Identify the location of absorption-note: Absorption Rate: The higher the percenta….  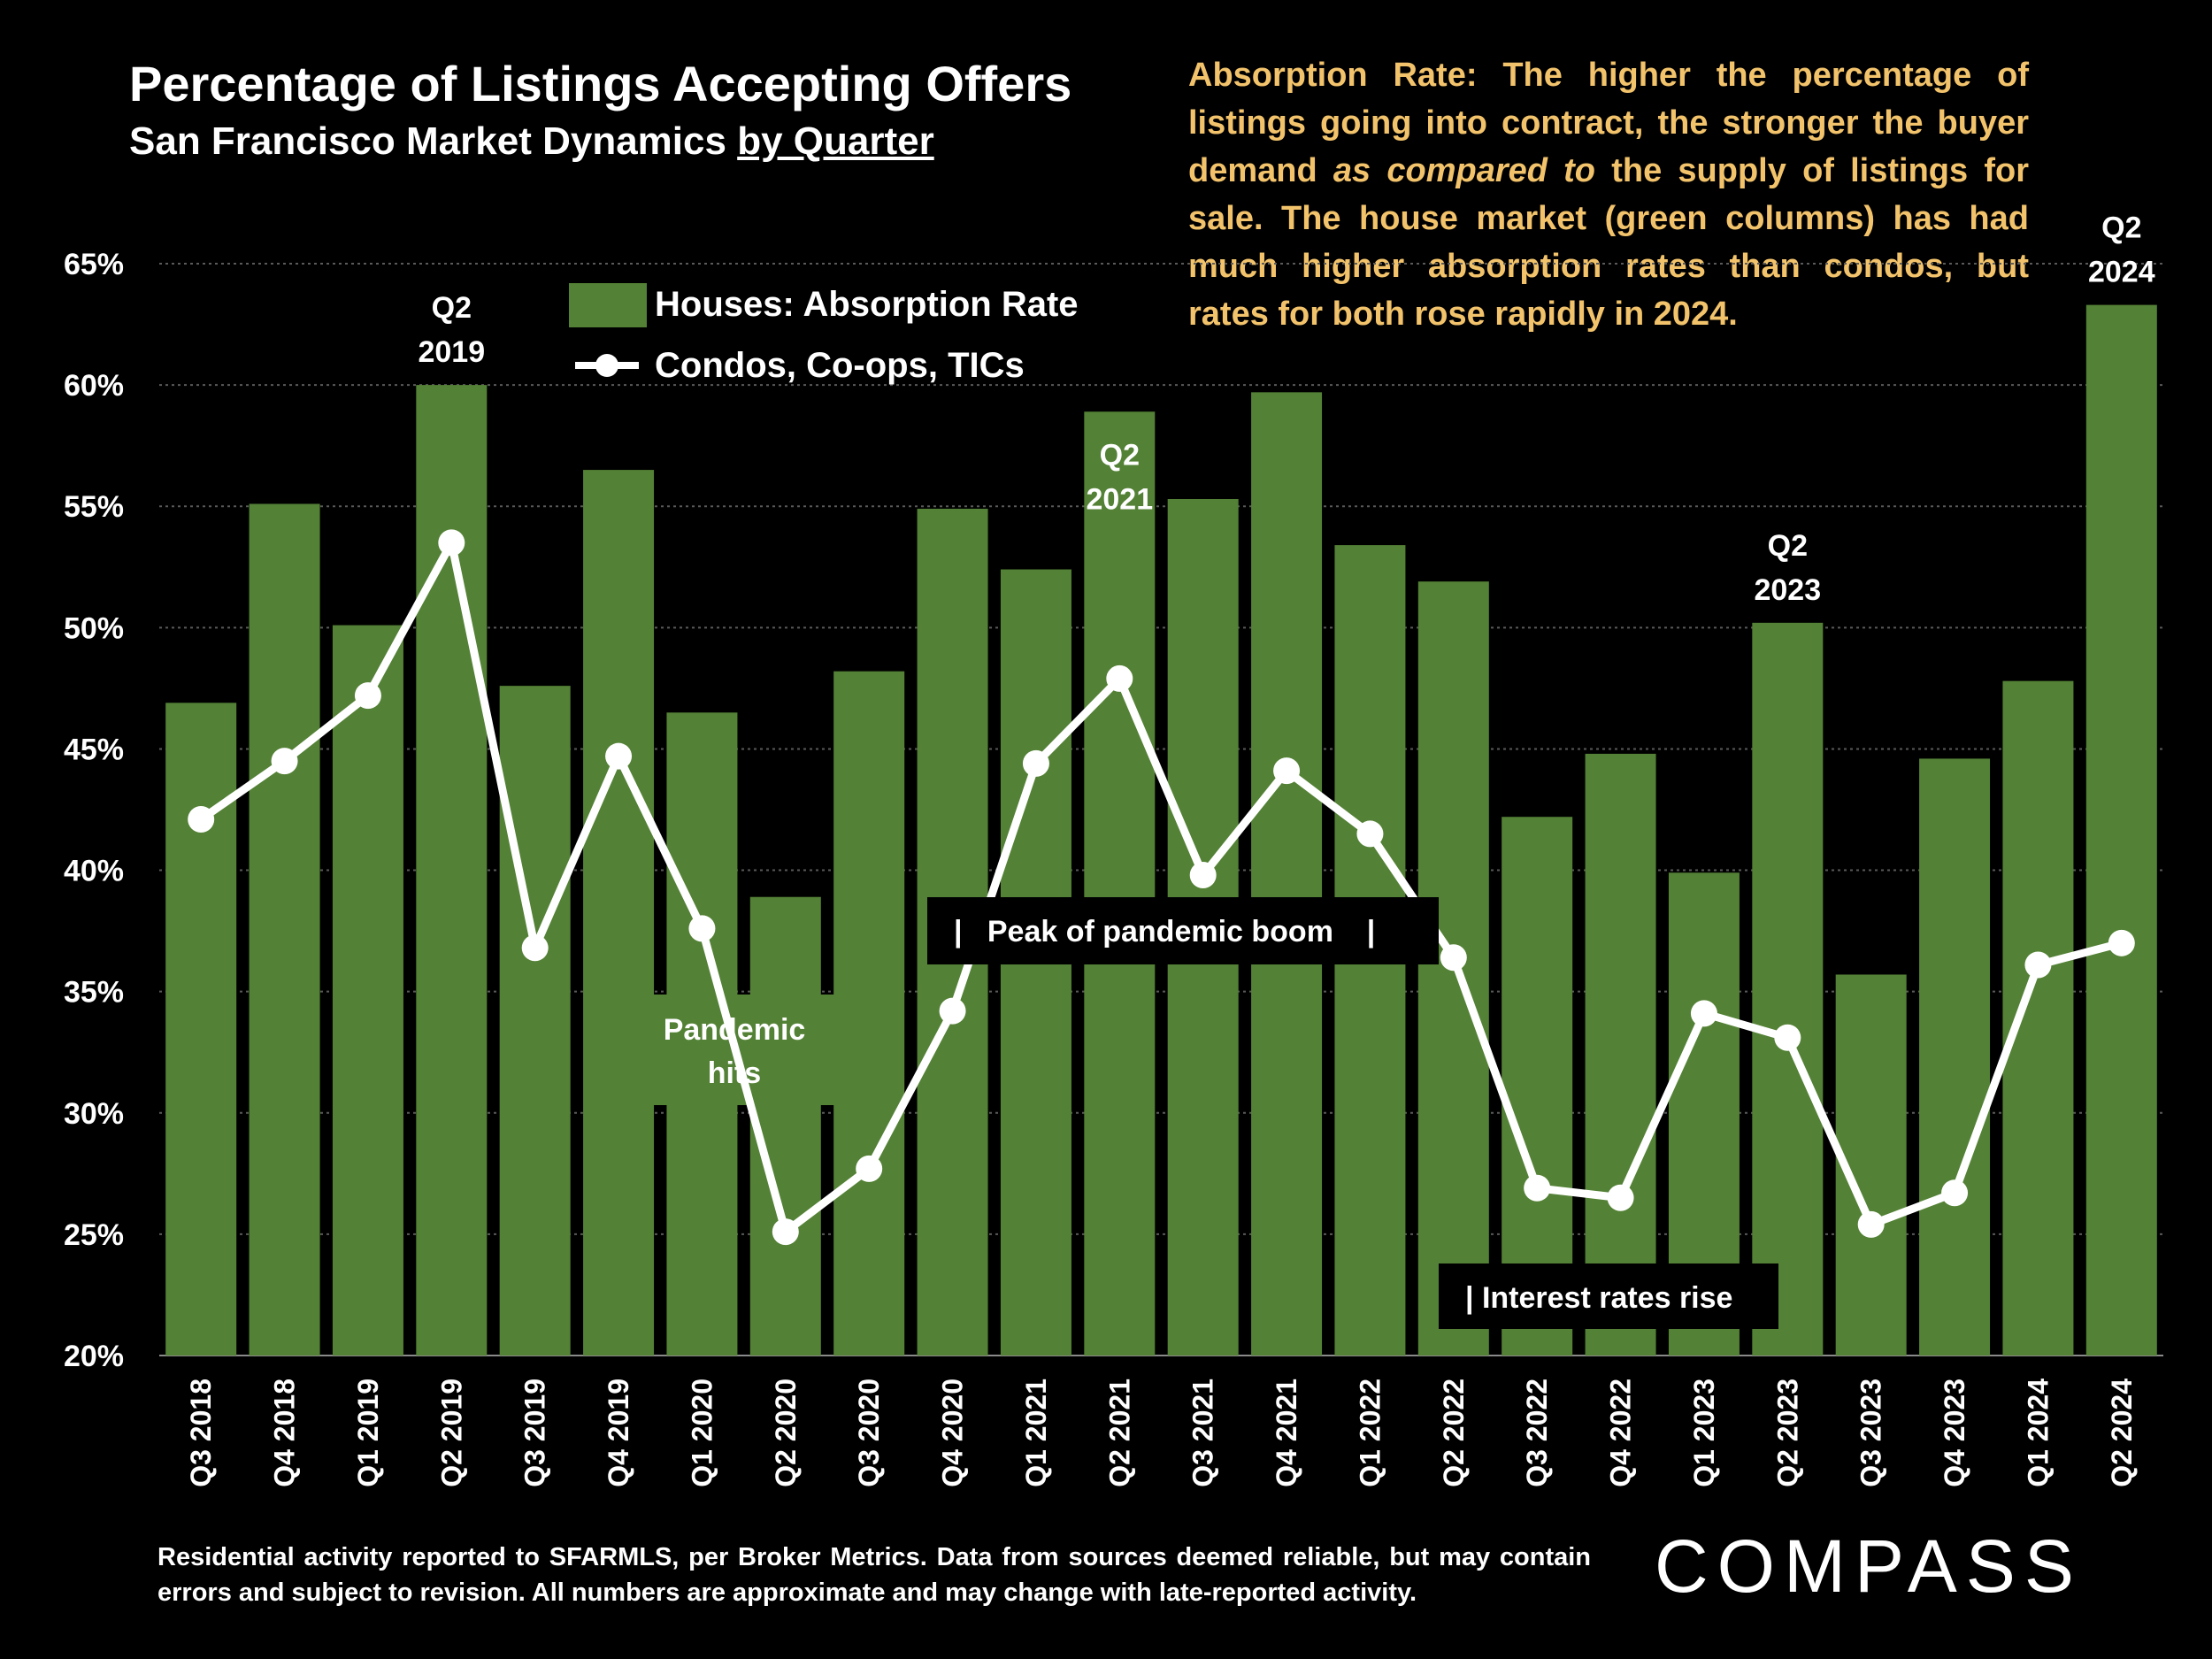
(1609, 194).